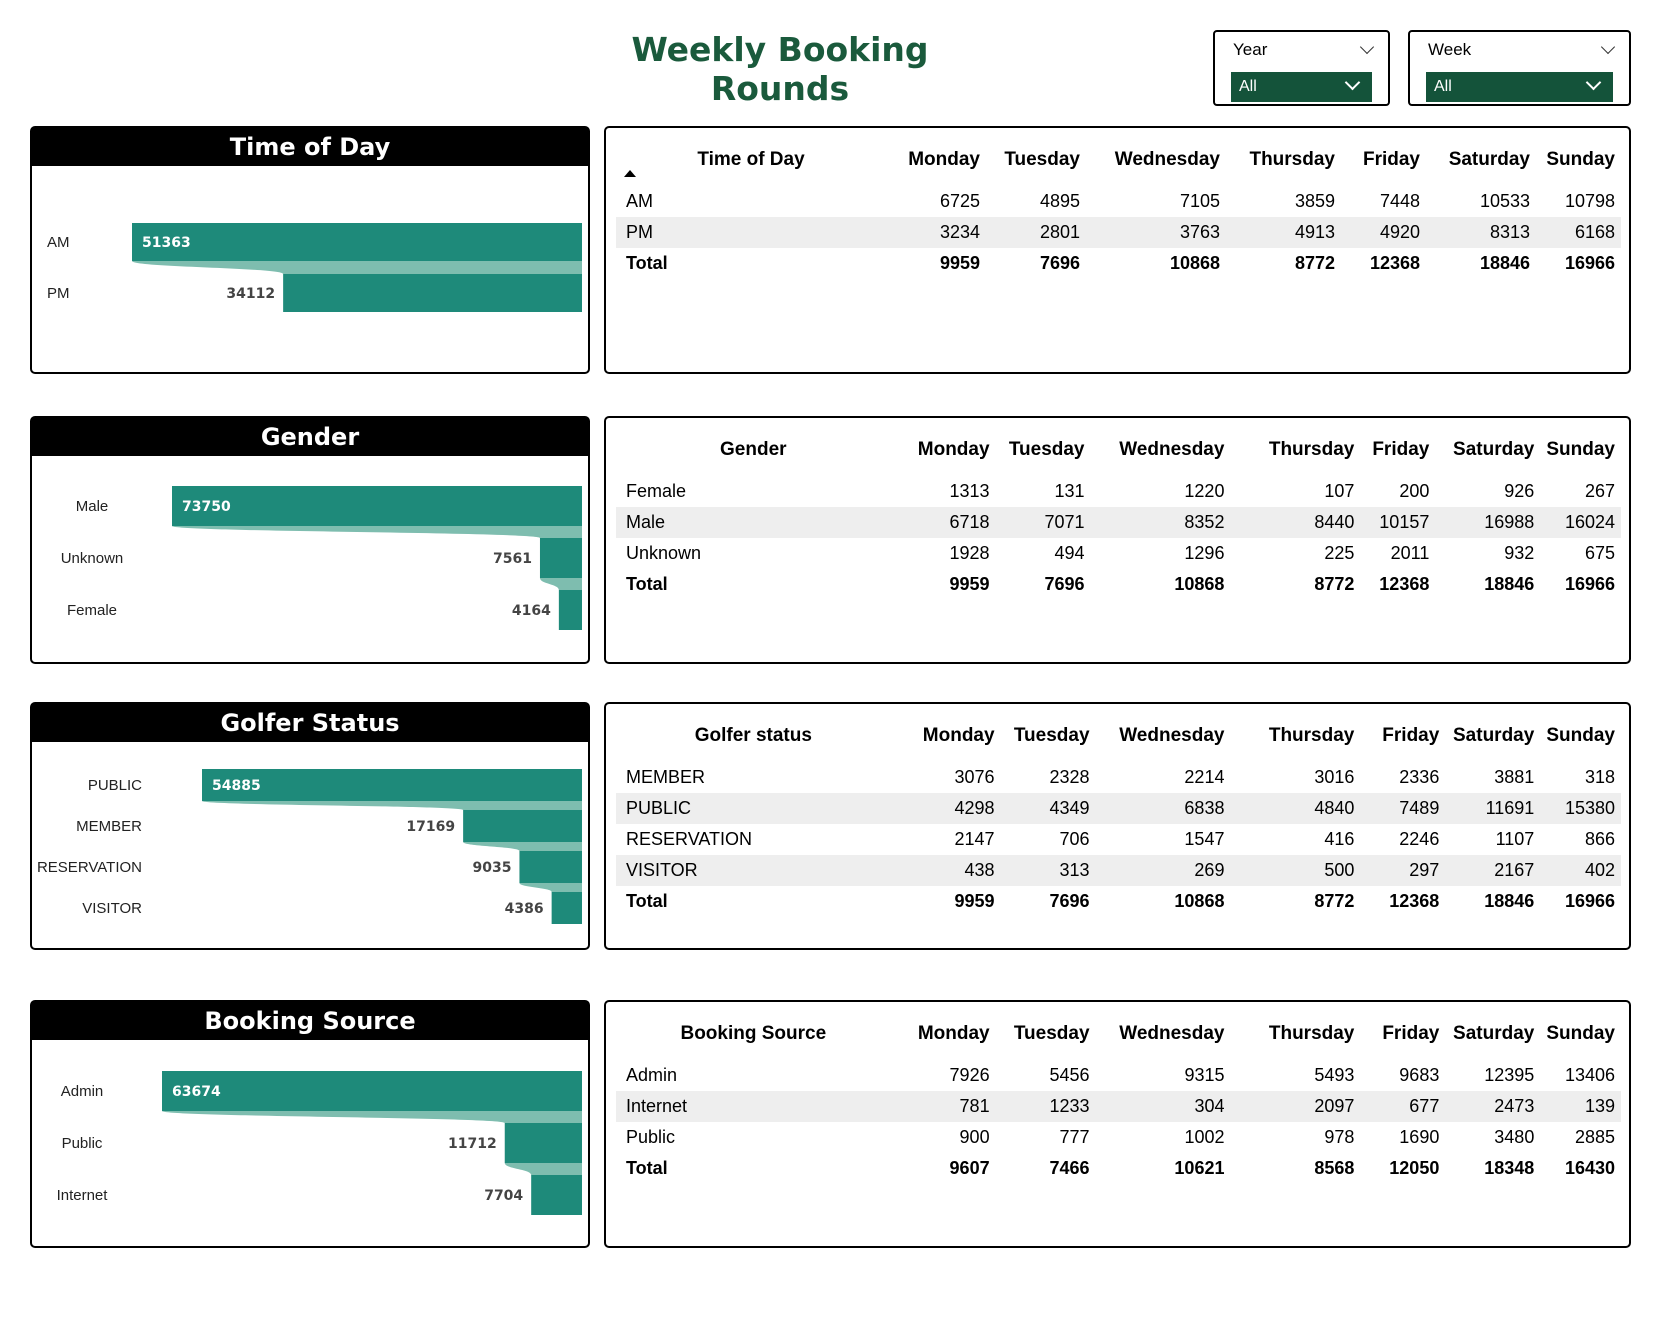 This screenshot has width=1660, height=1335. Describe the element at coordinates (1156, 232) in the screenshot. I see `table-cell: 3763` at that location.